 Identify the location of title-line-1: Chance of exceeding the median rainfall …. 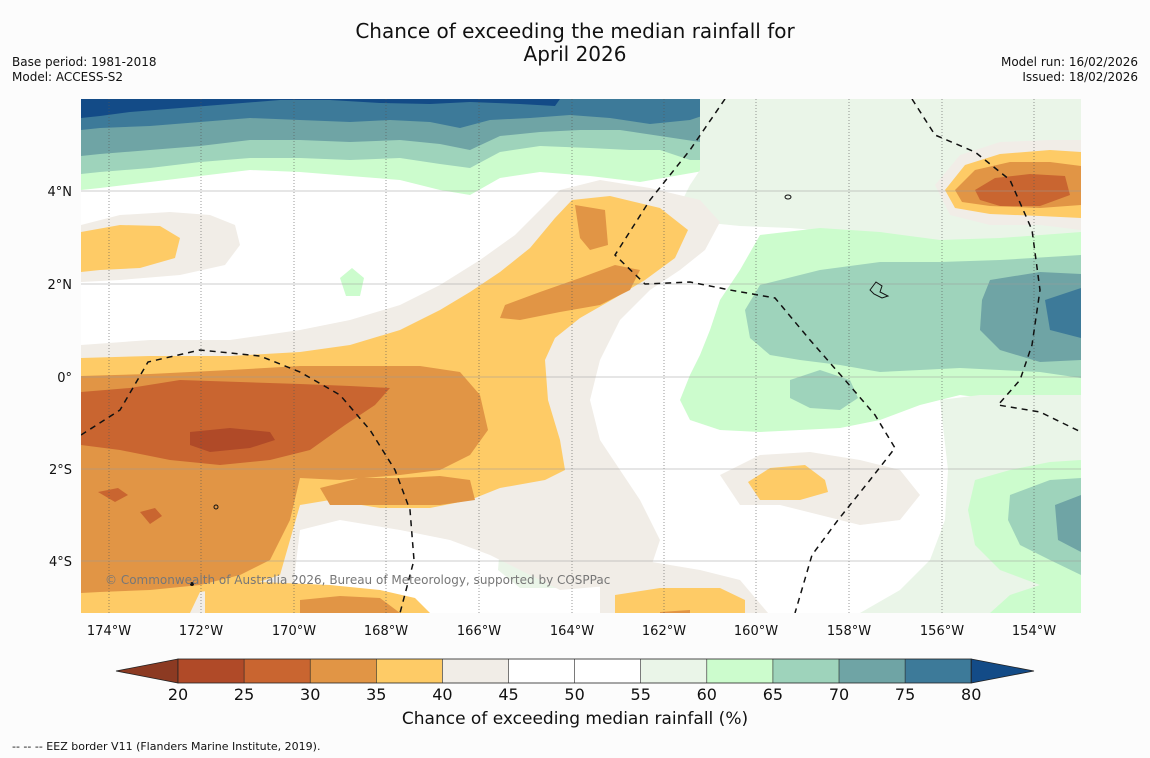
(575, 31).